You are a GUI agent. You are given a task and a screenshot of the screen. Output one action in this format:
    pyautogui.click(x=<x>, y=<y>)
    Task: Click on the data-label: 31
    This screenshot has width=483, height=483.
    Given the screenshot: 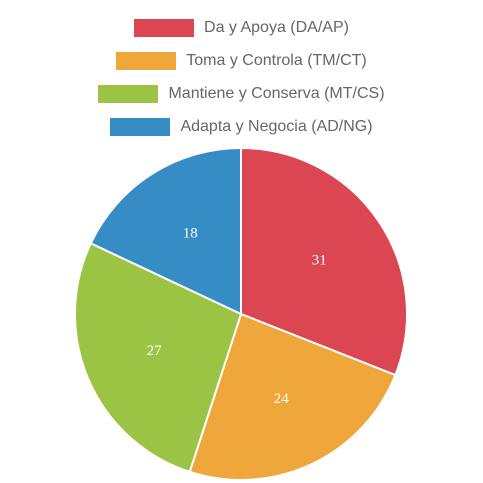 What is the action you would take?
    pyautogui.click(x=319, y=260)
    